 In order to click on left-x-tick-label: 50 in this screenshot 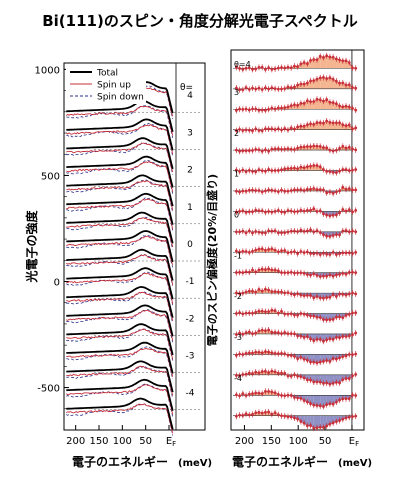, I will do `click(145, 441)`.